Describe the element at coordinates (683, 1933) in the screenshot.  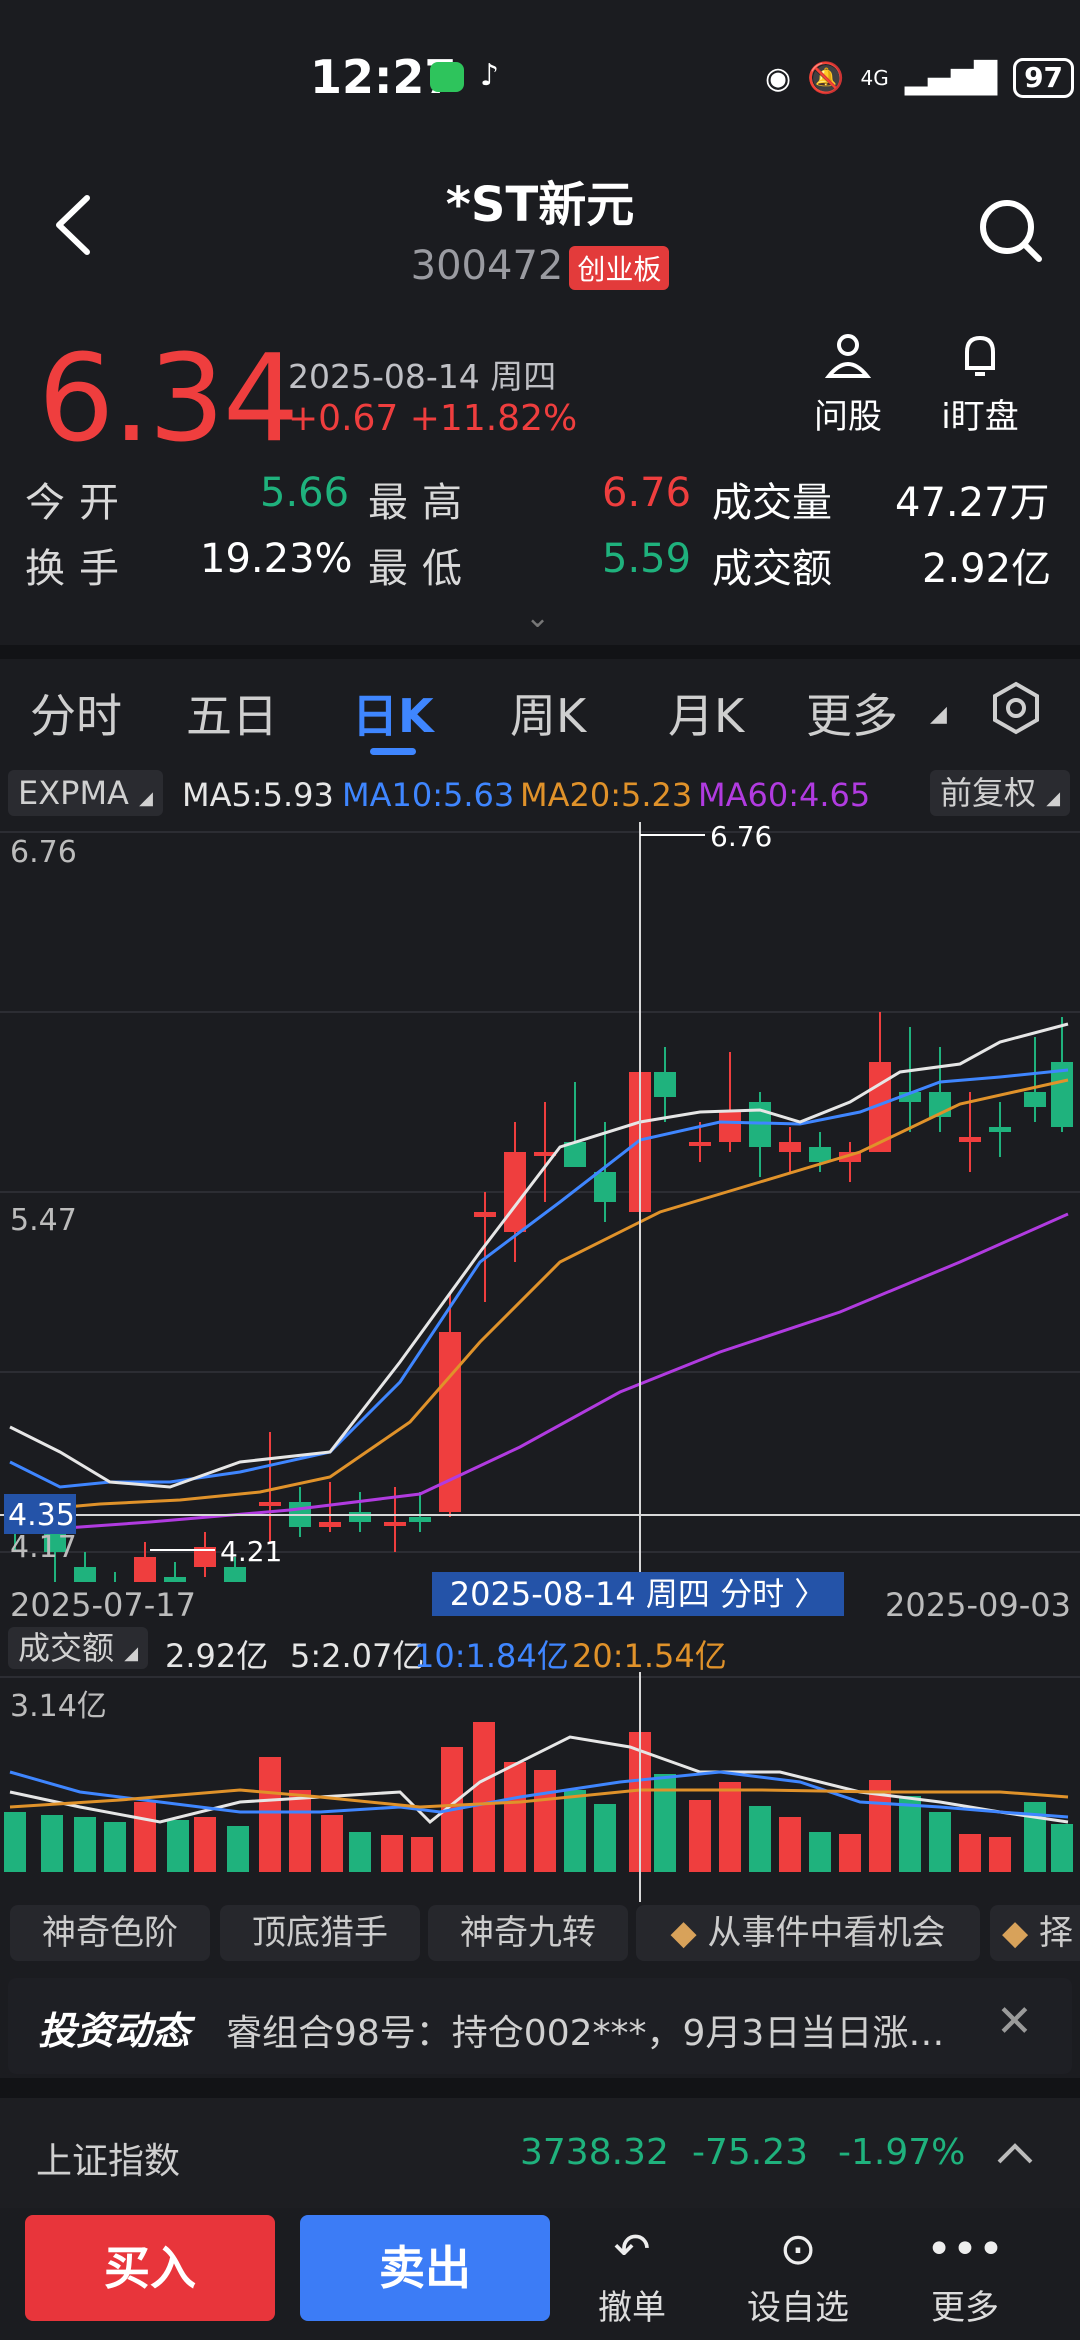
I see `diamond-icon: ◆` at that location.